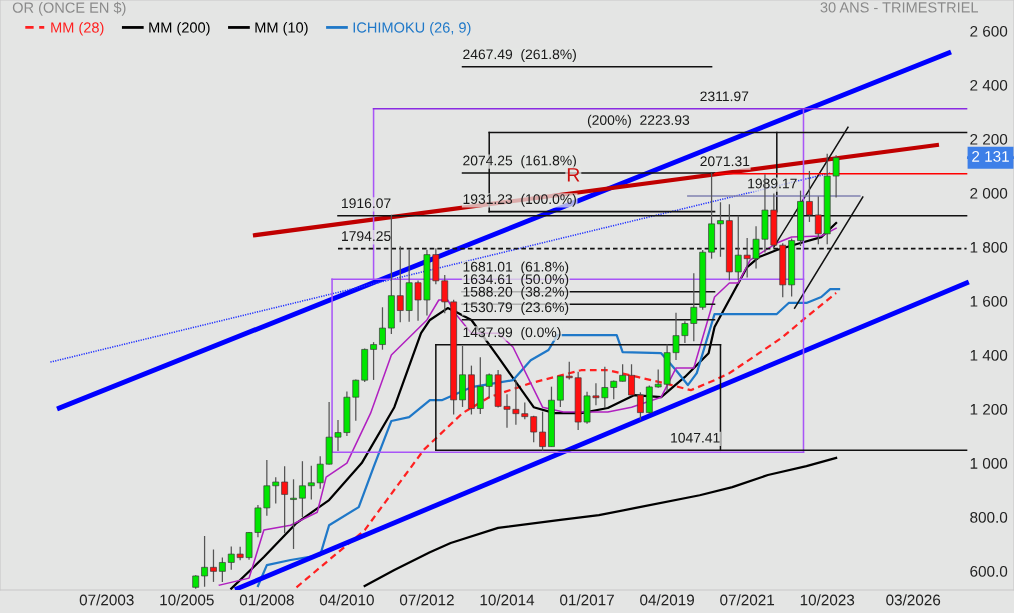 Image resolution: width=1014 pixels, height=613 pixels. I want to click on annotation: 1931.23 (100.0%), so click(519, 200).